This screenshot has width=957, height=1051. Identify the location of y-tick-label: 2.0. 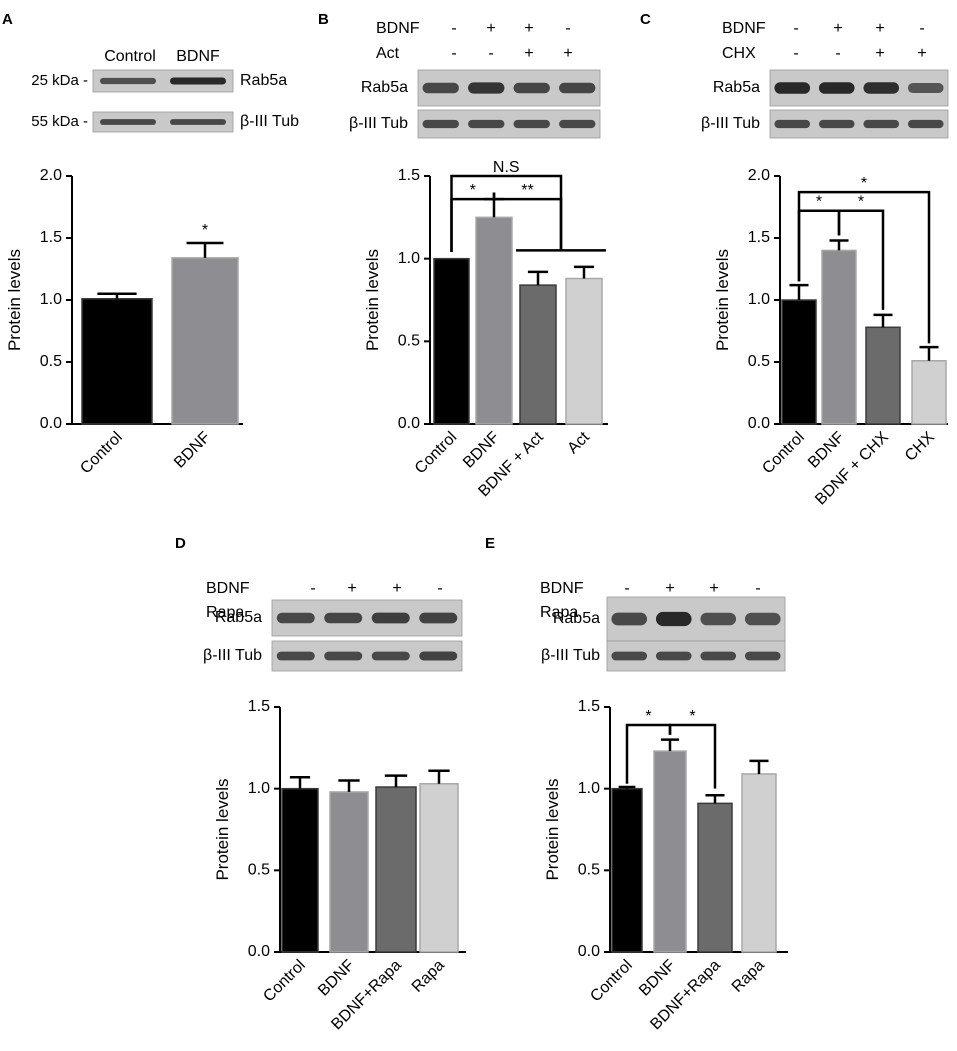
(759, 175).